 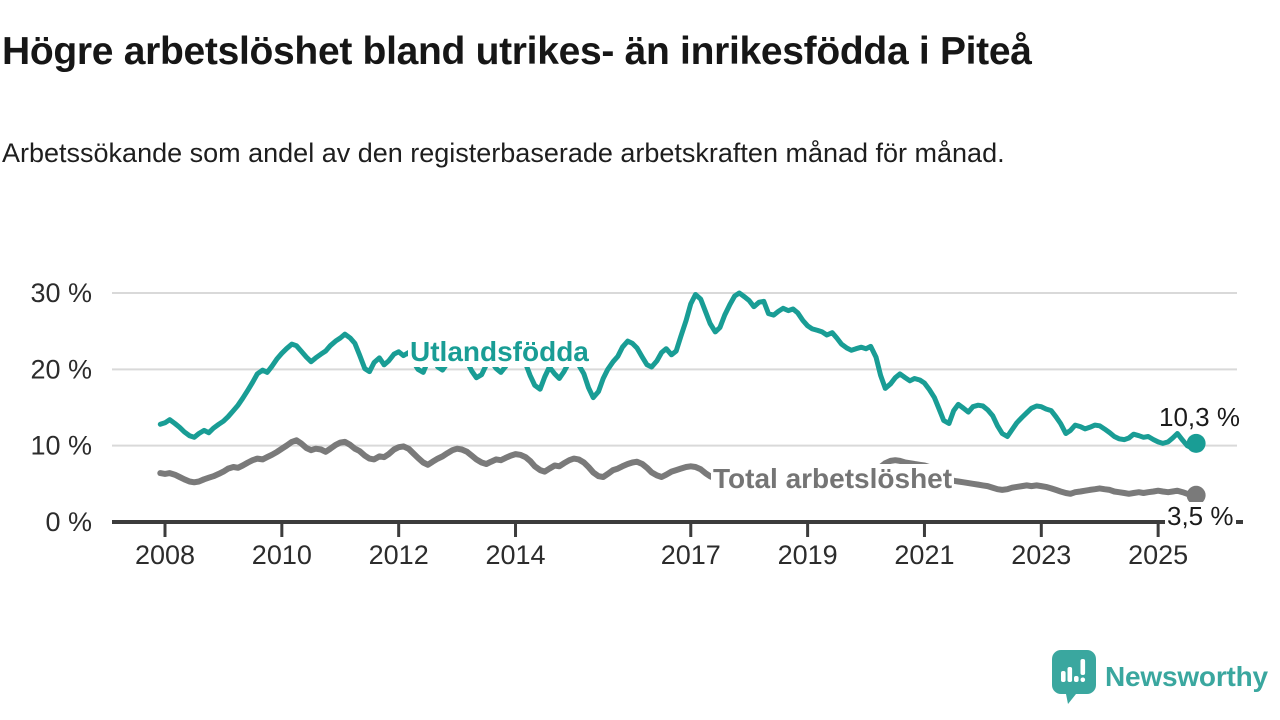 I want to click on series-label-total-arbetsloshet: Total arbetslöshet, so click(x=833, y=478).